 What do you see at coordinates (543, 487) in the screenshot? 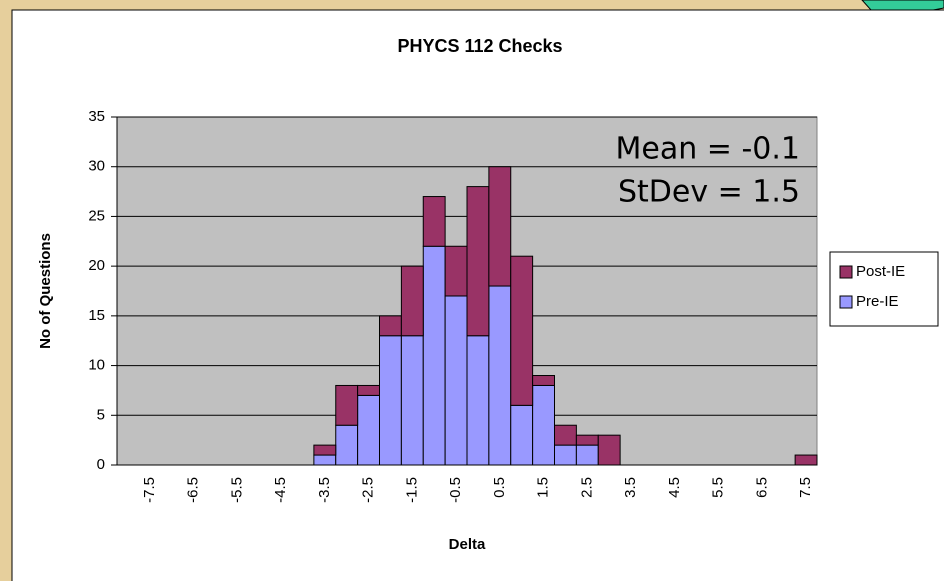
I see `x-tick-label: 1.5` at bounding box center [543, 487].